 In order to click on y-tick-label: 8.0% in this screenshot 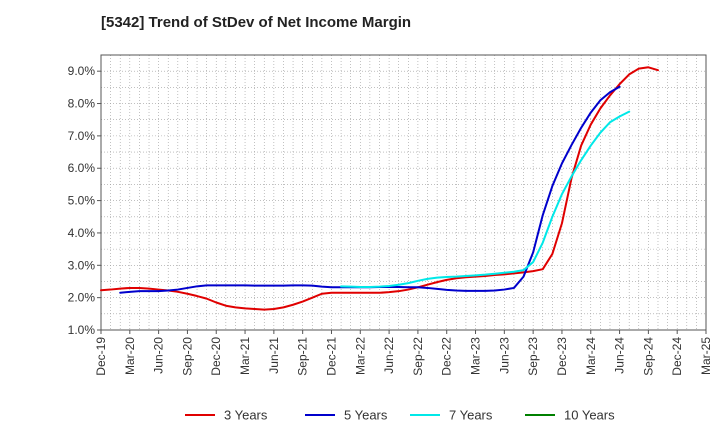, I will do `click(82, 104)`.